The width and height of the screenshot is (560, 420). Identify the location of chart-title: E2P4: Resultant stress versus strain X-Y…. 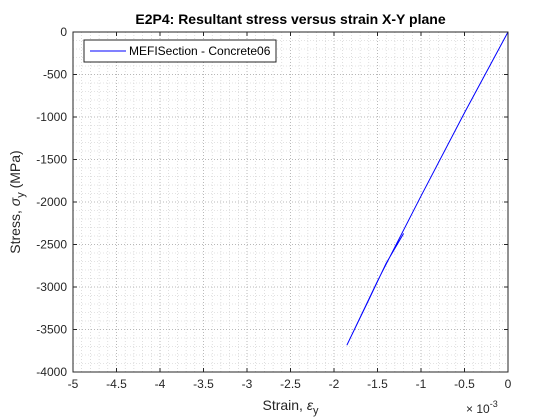
(290, 19).